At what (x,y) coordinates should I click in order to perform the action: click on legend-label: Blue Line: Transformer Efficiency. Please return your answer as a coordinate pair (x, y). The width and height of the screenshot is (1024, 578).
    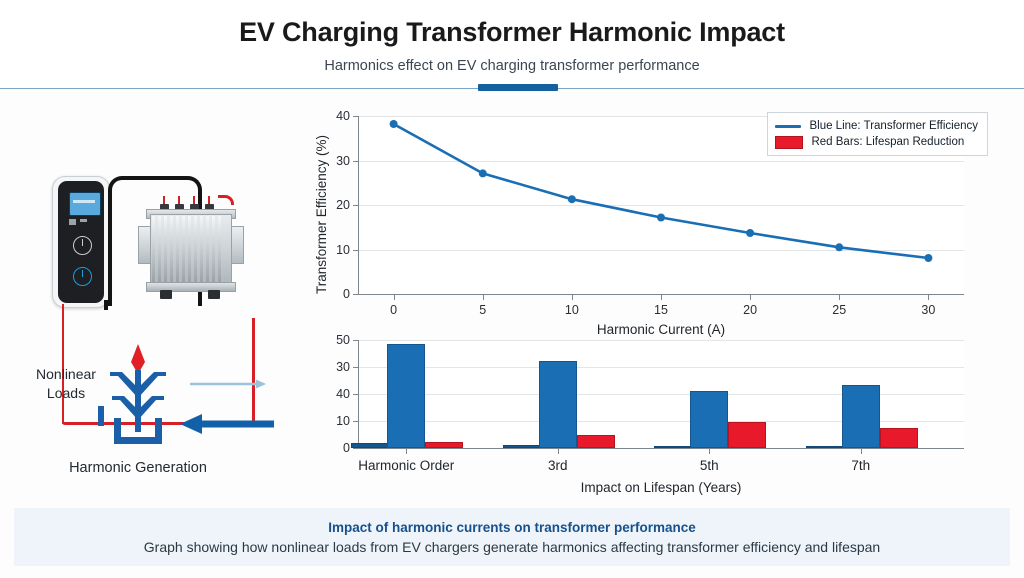
    Looking at the image, I should click on (893, 126).